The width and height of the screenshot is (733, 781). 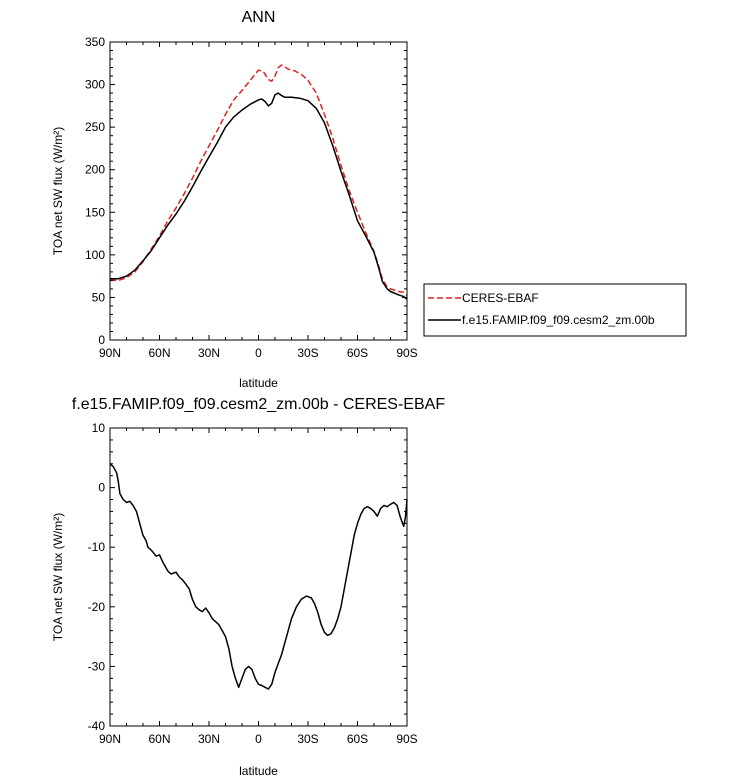 What do you see at coordinates (95, 85) in the screenshot?
I see `top-y-tick-label: 300` at bounding box center [95, 85].